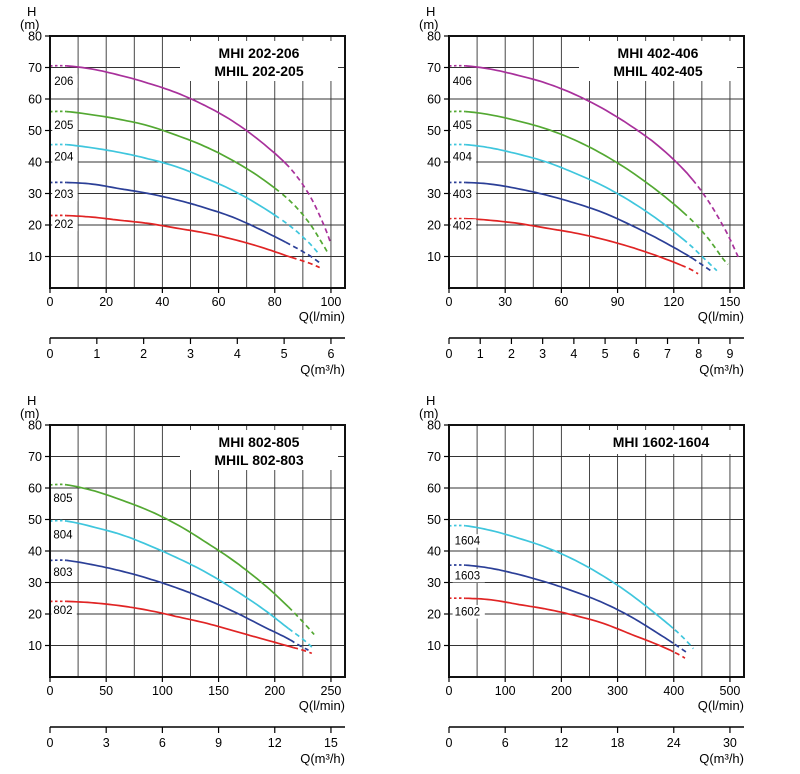 The image size is (800, 774). I want to click on chart-title-line: MHIL 802-803, so click(258, 460).